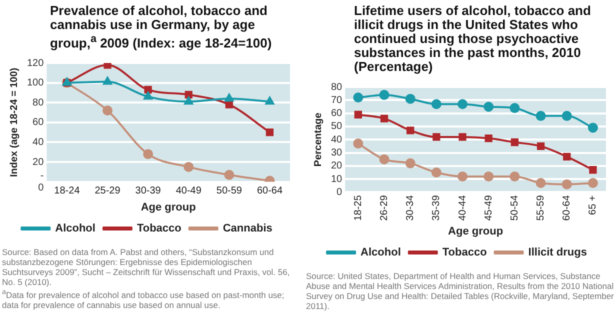  I want to click on y-tick-label: 50, so click(337, 126).